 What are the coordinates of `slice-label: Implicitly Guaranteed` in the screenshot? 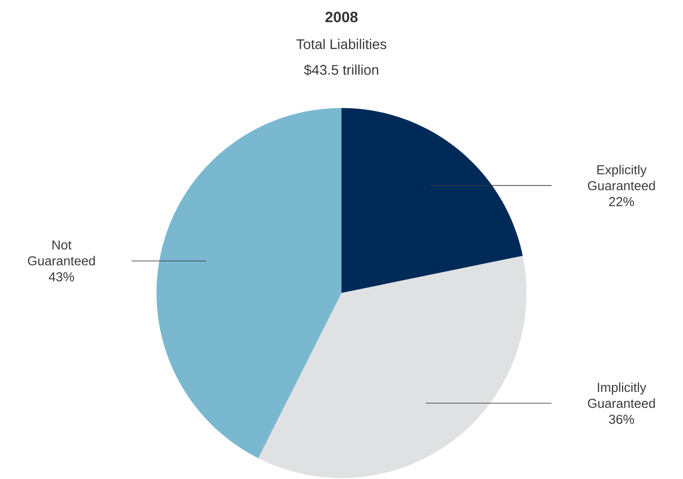 It's located at (621, 395).